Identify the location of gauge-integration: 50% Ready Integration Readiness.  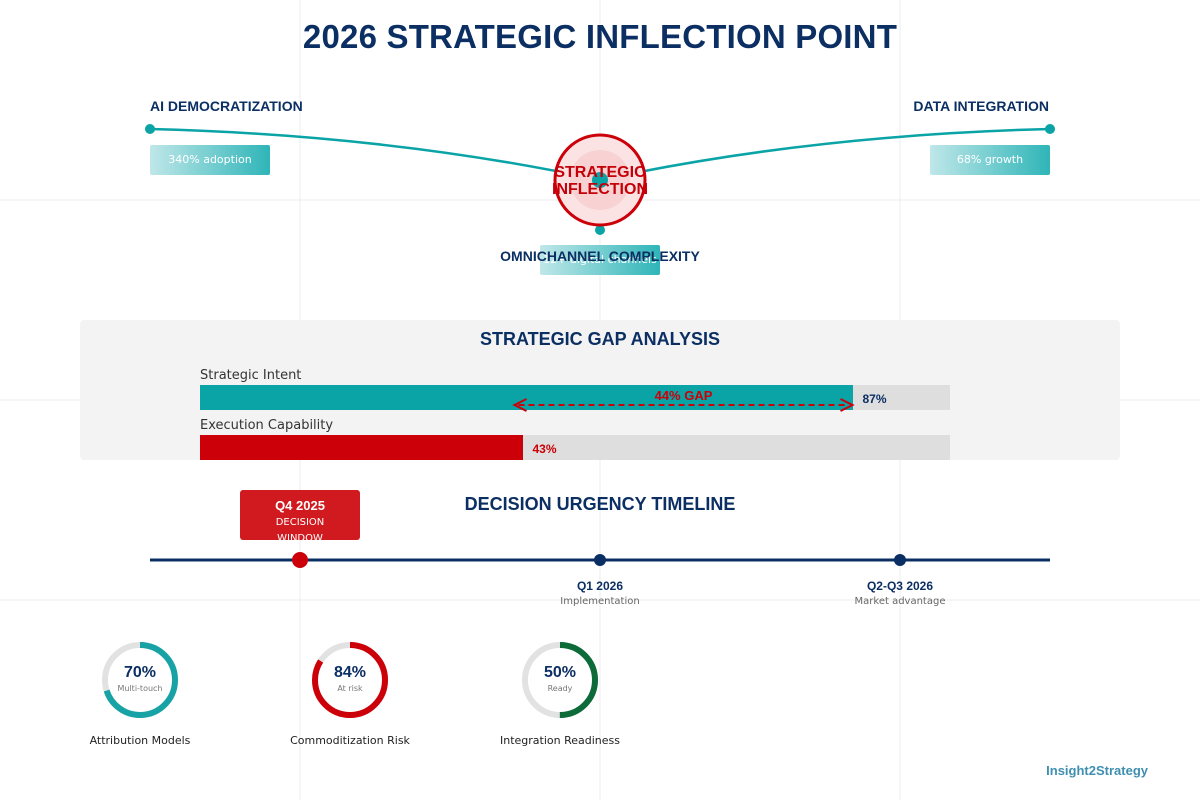
(560, 695).